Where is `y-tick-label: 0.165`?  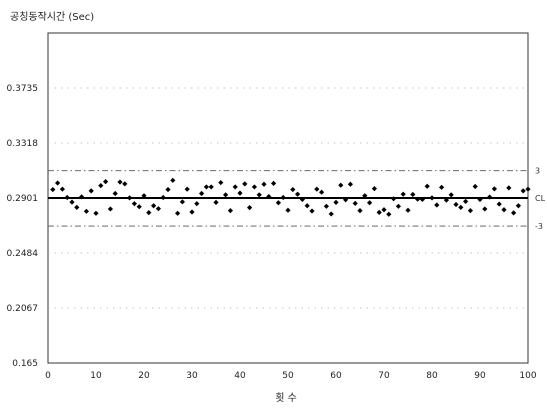 y-tick-label: 0.165 is located at coordinates (25, 364).